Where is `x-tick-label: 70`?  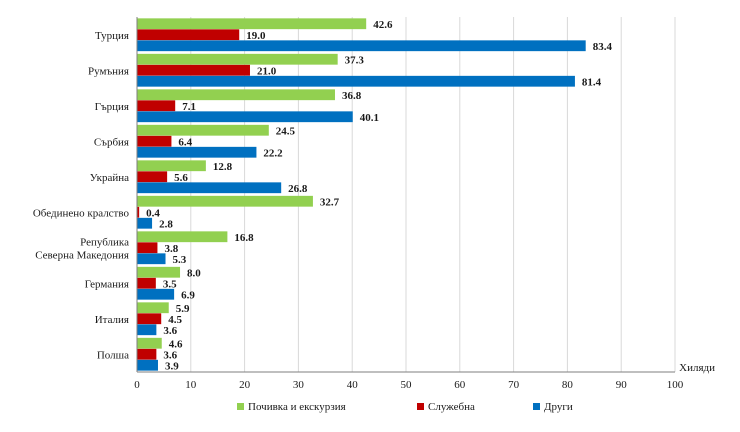
x-tick-label: 70 is located at coordinates (514, 385).